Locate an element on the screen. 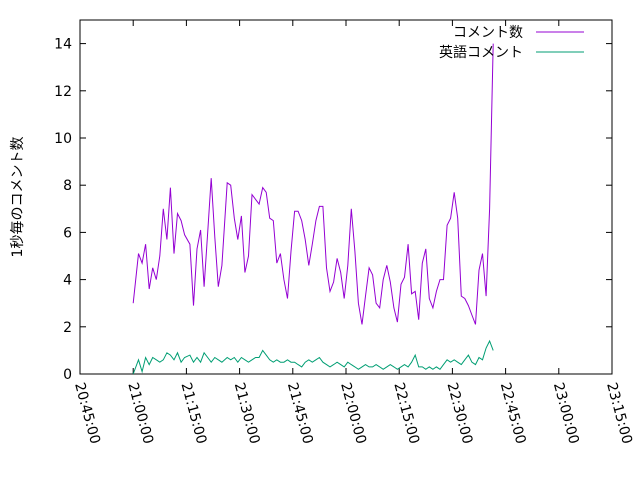 The width and height of the screenshot is (640, 480). x-tick-label: 23:15:00 is located at coordinates (619, 413).